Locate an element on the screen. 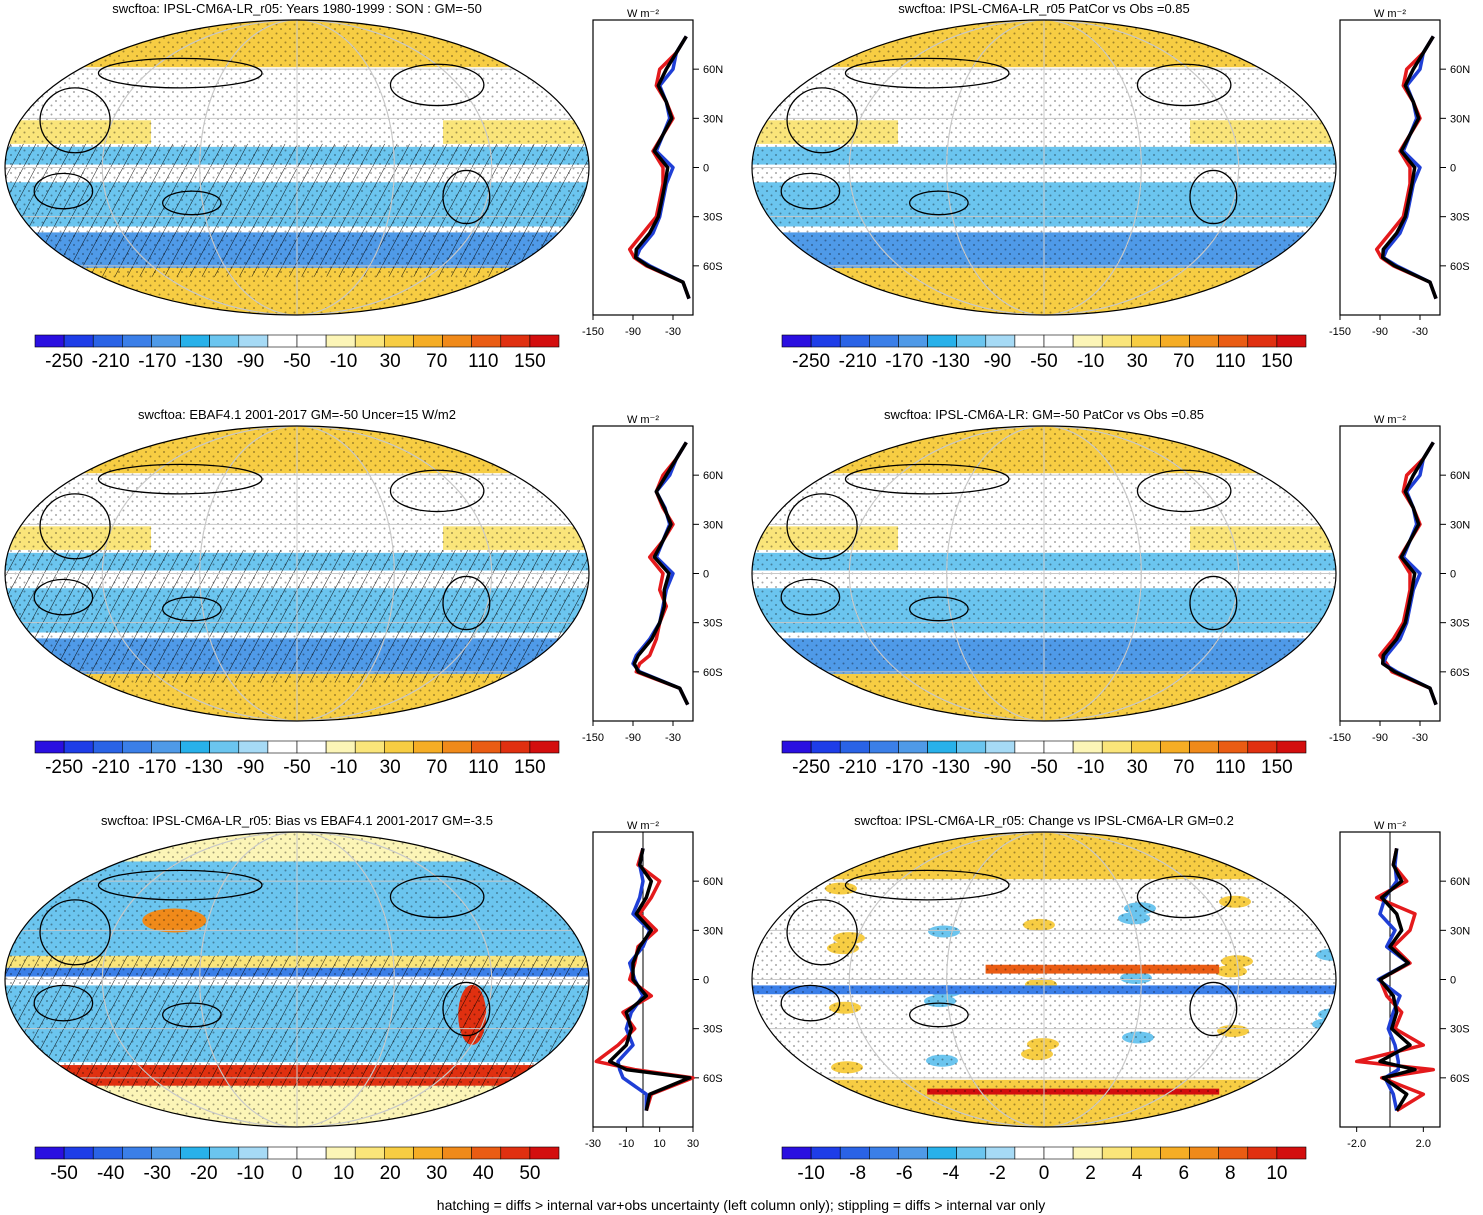 The width and height of the screenshot is (1483, 1215). colorbar-label: 110 is located at coordinates (483, 361).